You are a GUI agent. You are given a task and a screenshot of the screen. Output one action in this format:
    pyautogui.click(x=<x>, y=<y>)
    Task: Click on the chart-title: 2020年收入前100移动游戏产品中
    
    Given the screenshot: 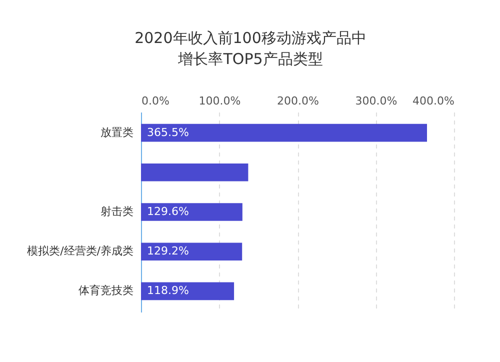 What is the action you would take?
    pyautogui.click(x=250, y=38)
    